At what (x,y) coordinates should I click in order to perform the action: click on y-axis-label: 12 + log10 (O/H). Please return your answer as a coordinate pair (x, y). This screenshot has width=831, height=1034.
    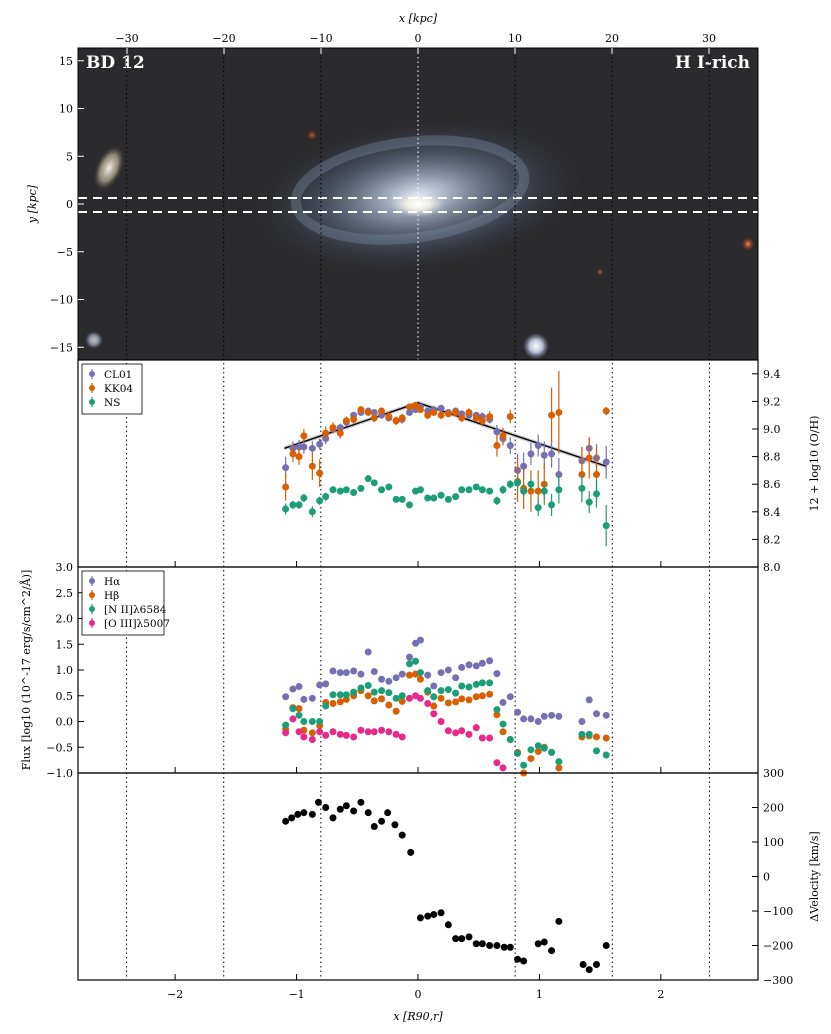
    Looking at the image, I should click on (814, 464).